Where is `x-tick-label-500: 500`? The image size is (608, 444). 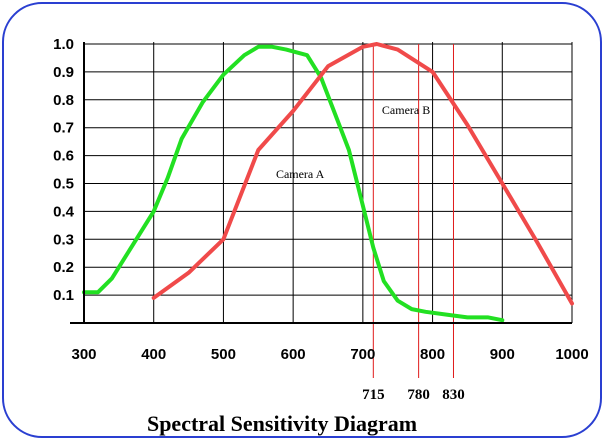
x-tick-label-500: 500 is located at coordinates (223, 354).